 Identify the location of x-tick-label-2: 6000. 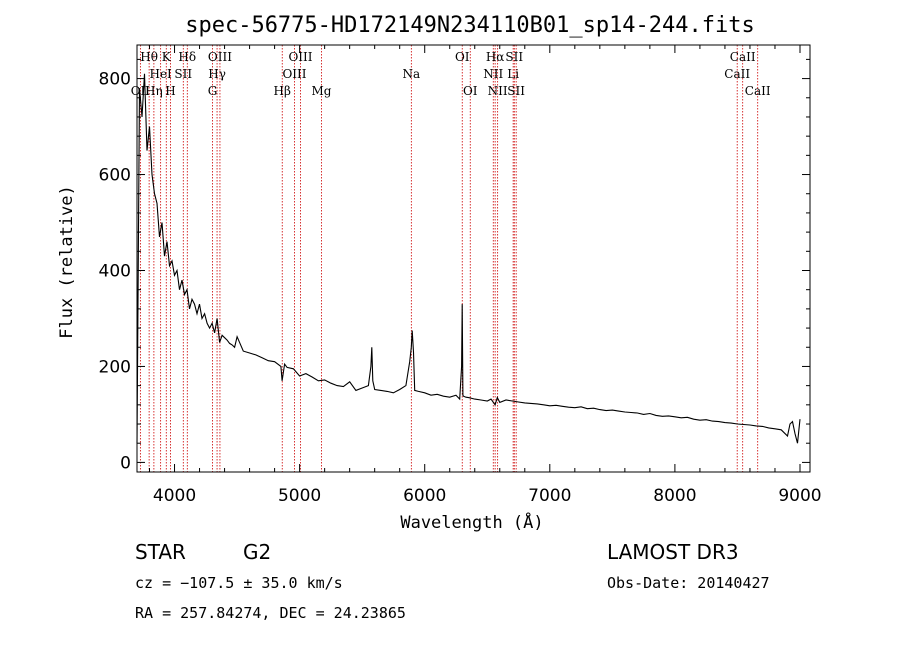
(424, 496).